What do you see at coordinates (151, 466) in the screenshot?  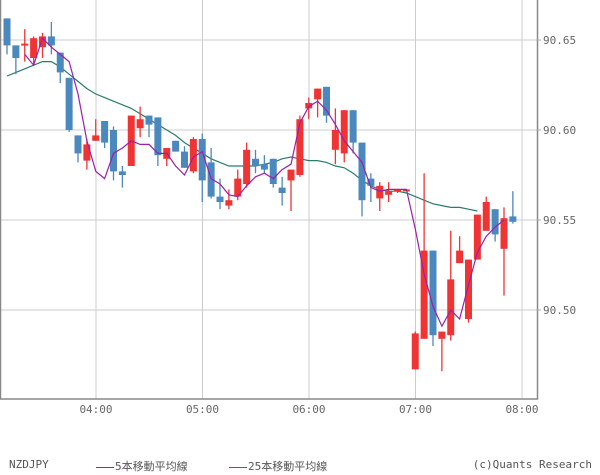 I see `legend-ma5-label: 5本移動平均線` at bounding box center [151, 466].